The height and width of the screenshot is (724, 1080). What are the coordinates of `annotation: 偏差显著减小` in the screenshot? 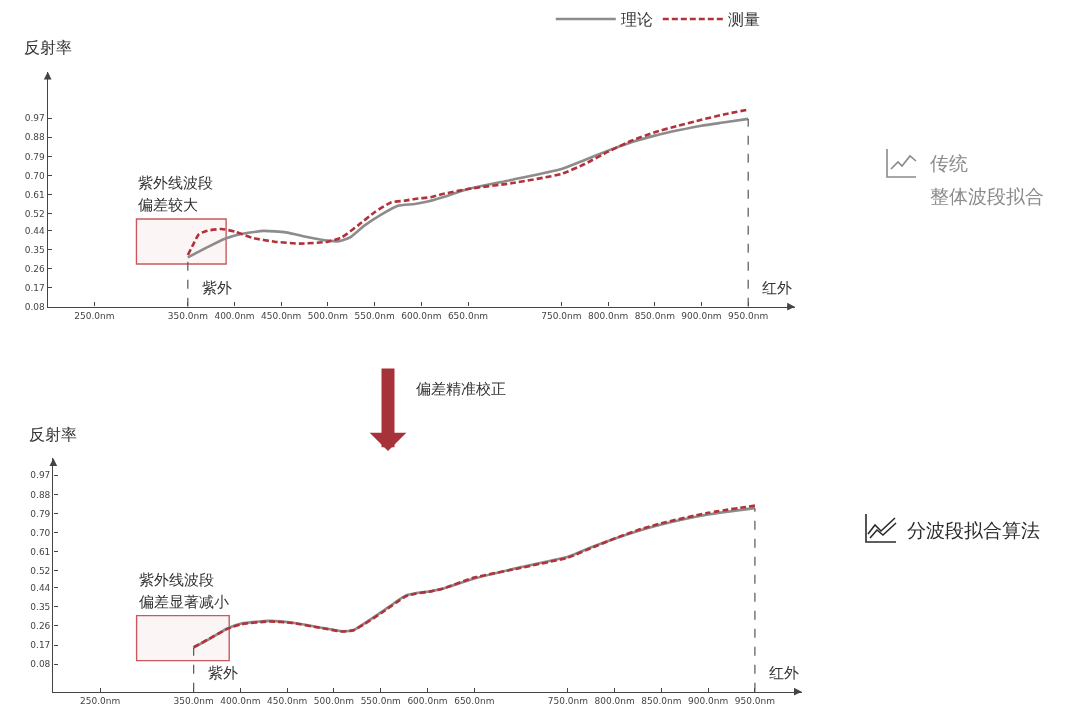 It's located at (184, 602).